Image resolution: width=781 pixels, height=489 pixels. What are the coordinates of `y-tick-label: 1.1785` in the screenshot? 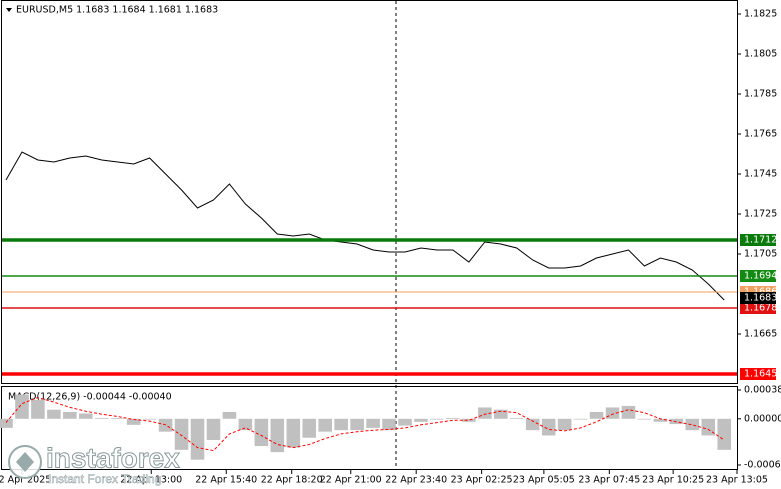 It's located at (760, 94).